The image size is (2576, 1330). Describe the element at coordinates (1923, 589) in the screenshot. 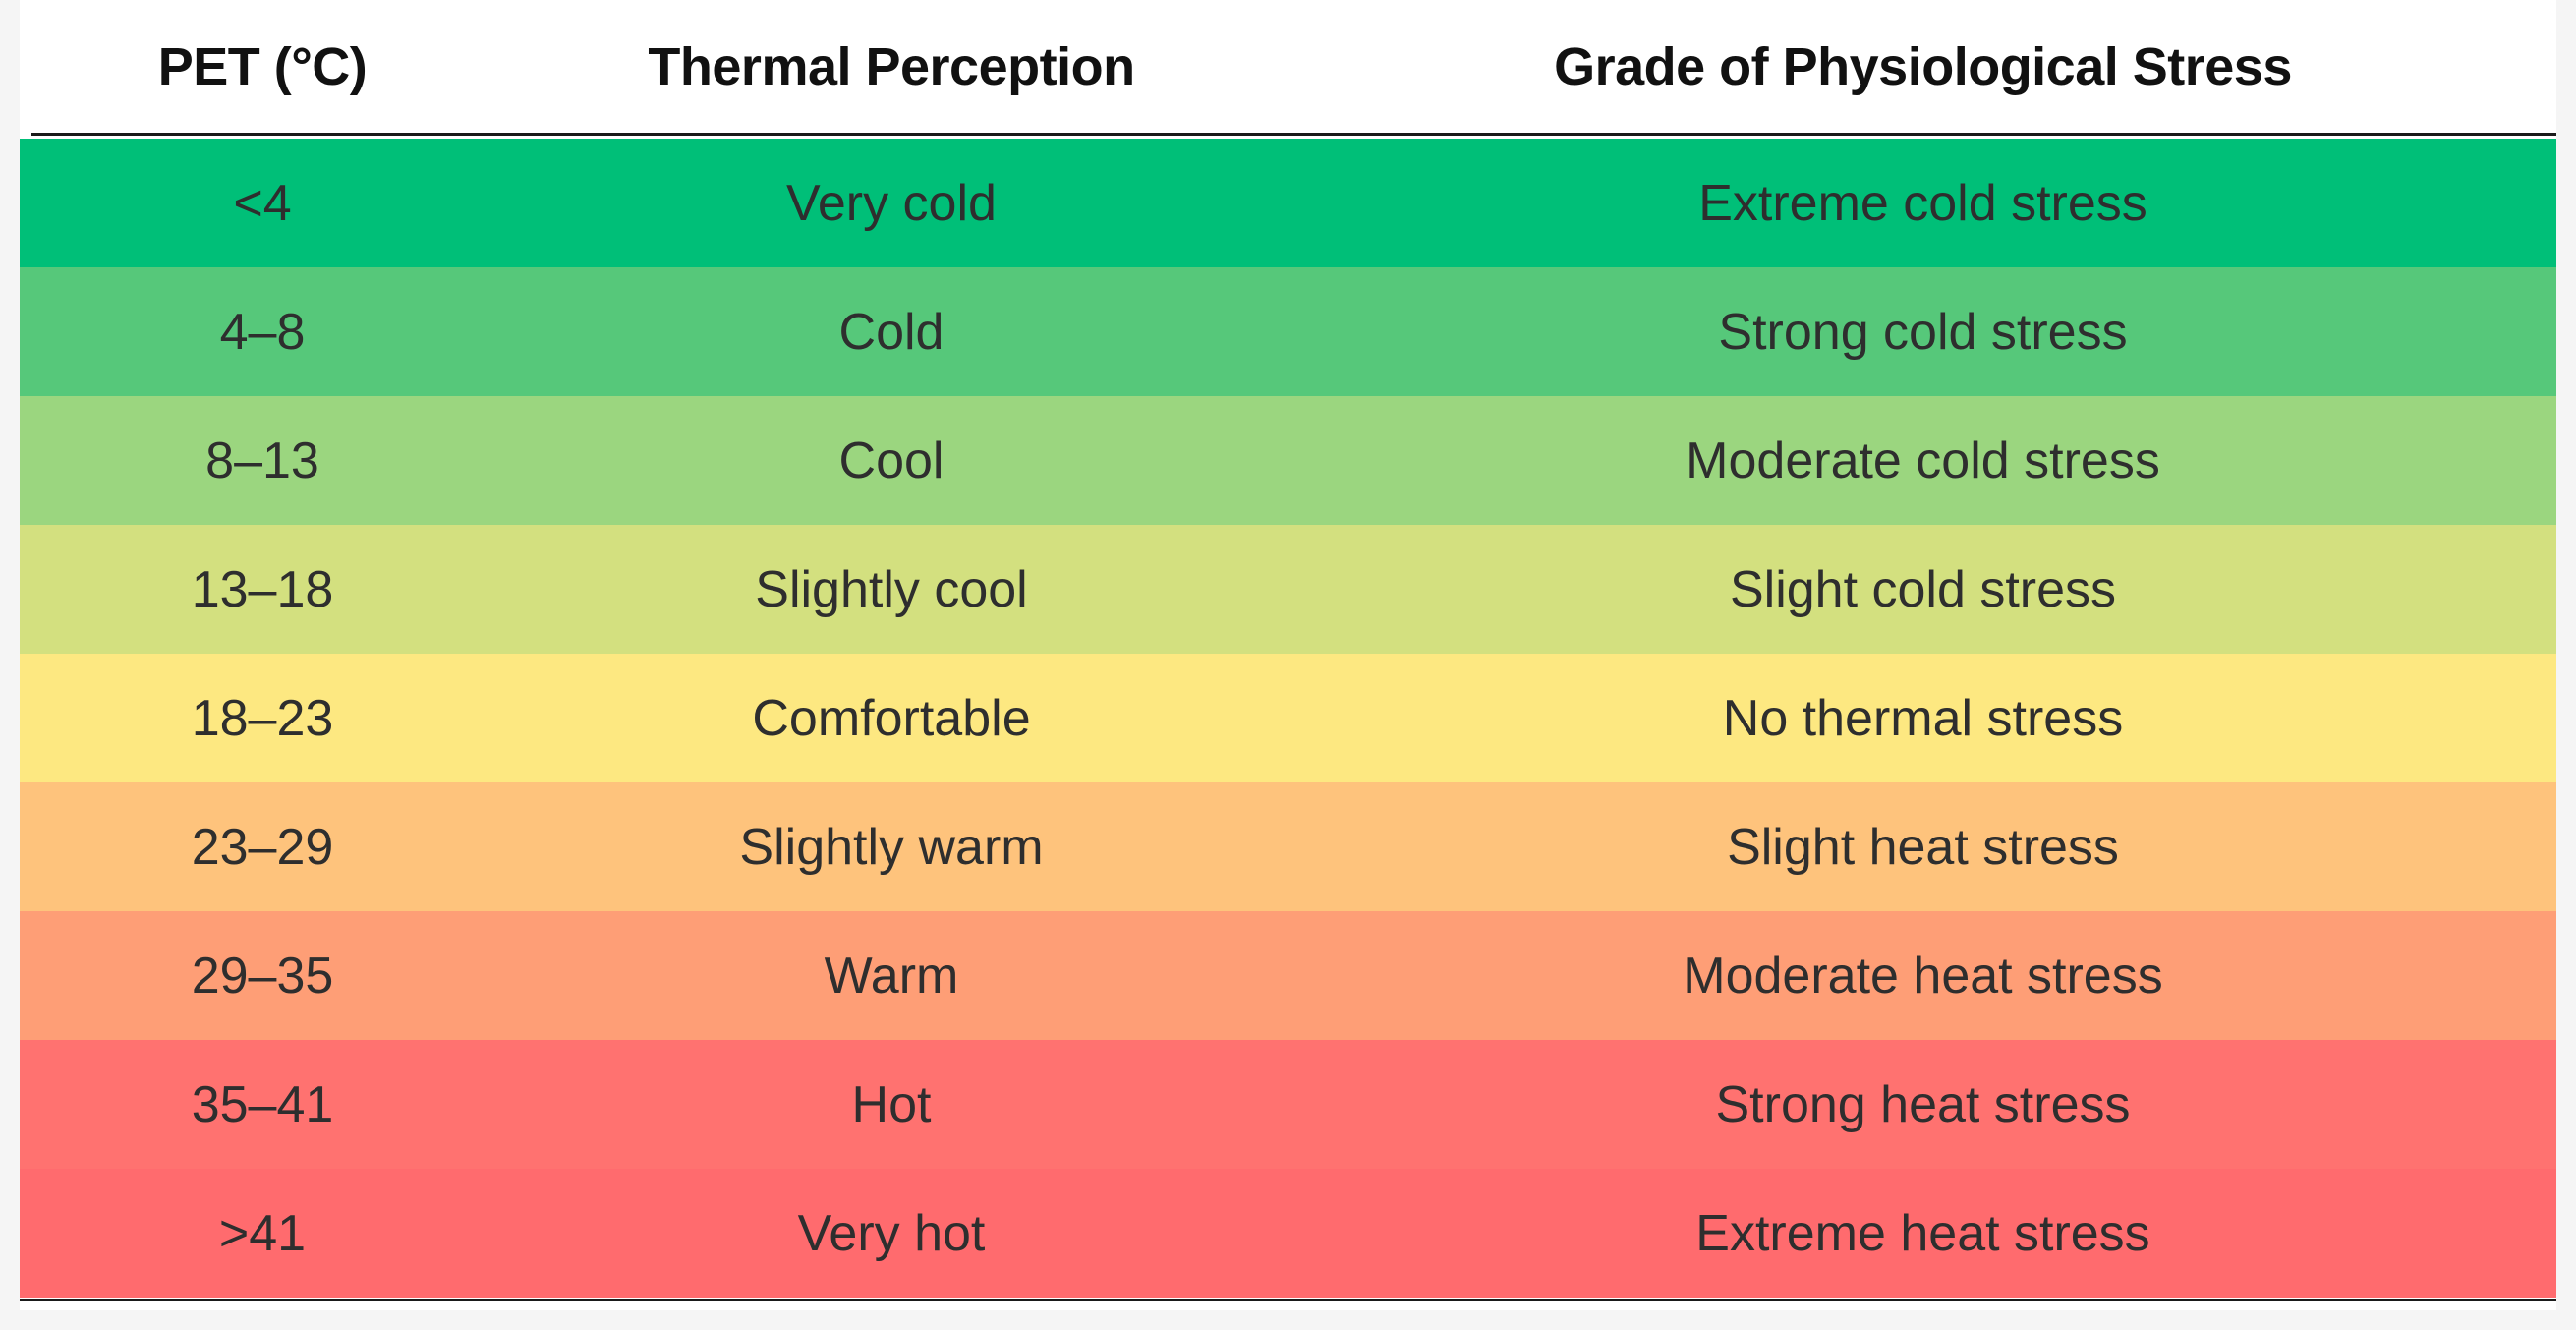

I see `cell-stress: Slight cold stress` at that location.